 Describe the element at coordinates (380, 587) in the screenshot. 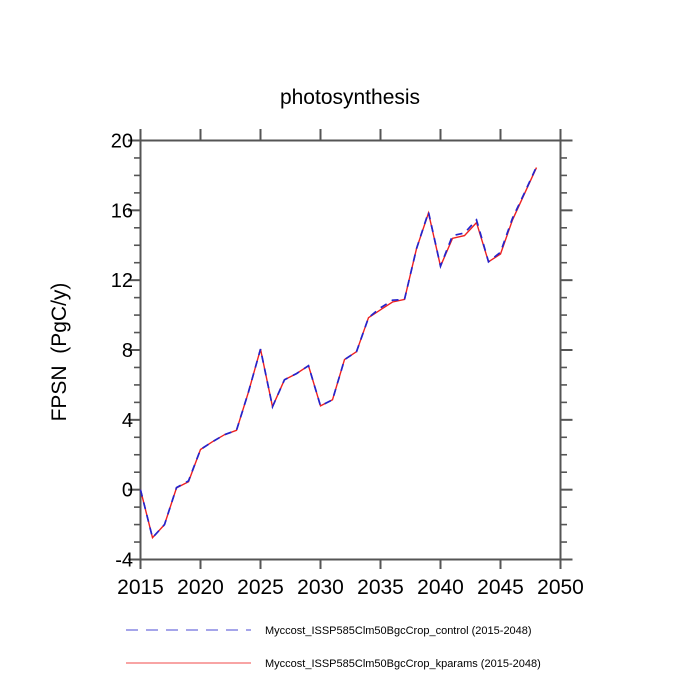

I see `x-axis-tick-label: 2035` at that location.